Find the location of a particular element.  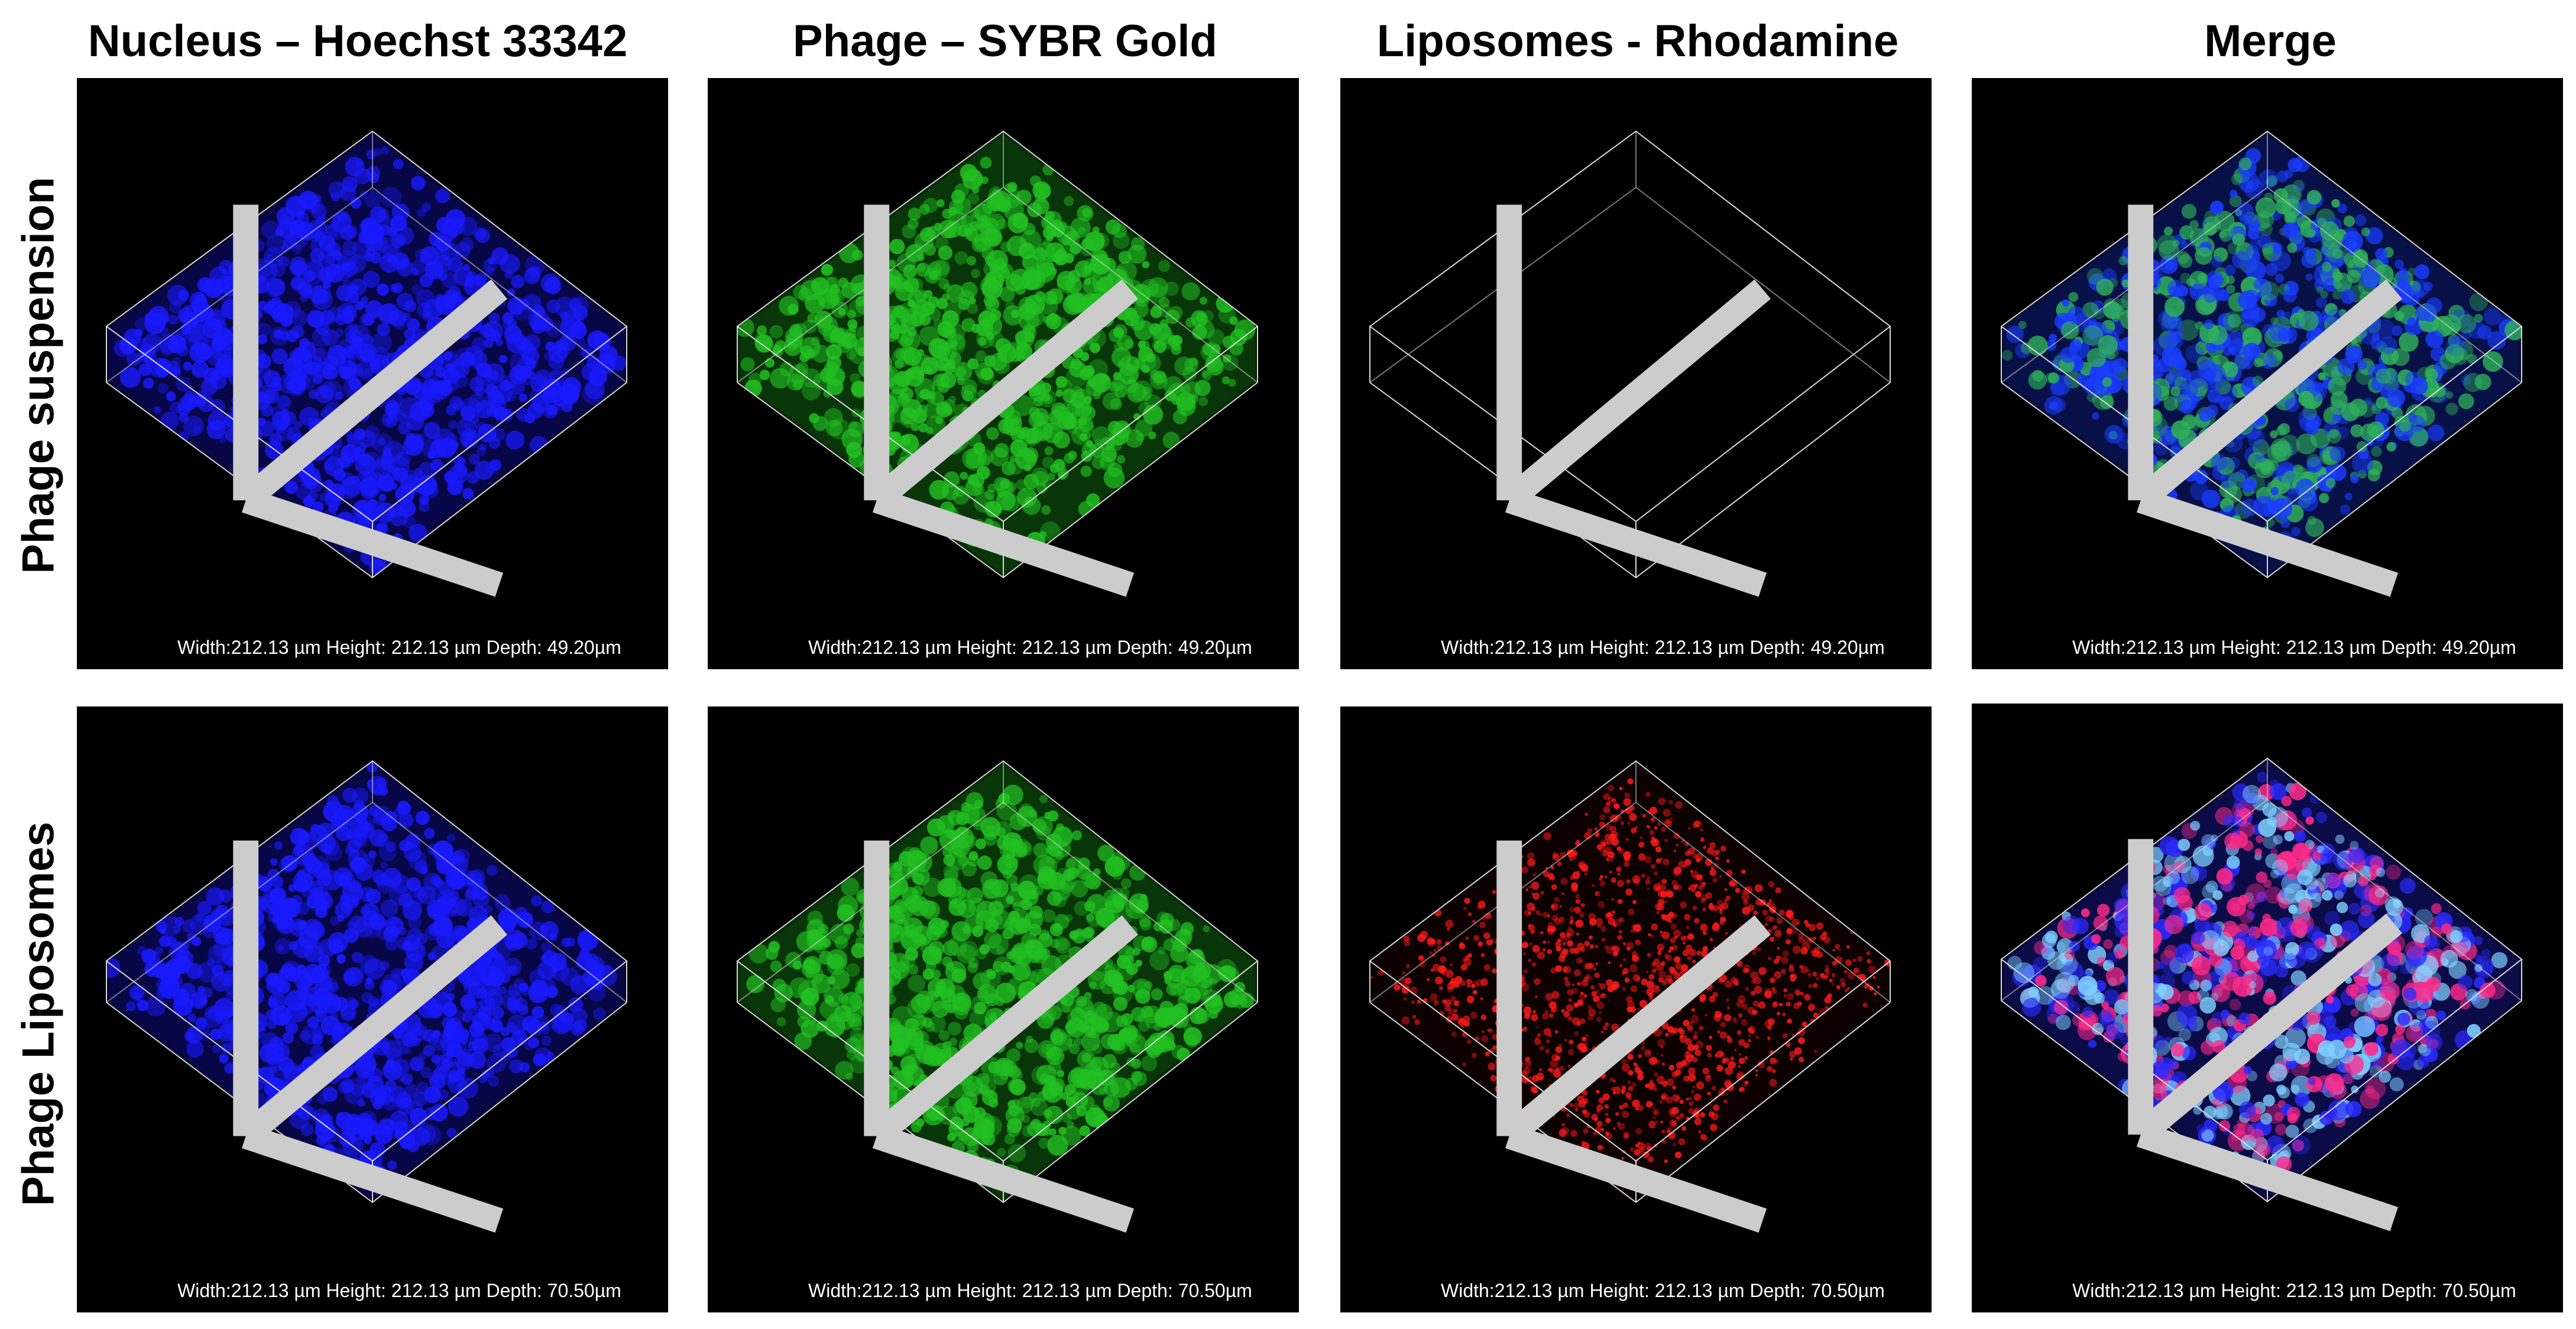

volume-render is located at coordinates (1630, 354).